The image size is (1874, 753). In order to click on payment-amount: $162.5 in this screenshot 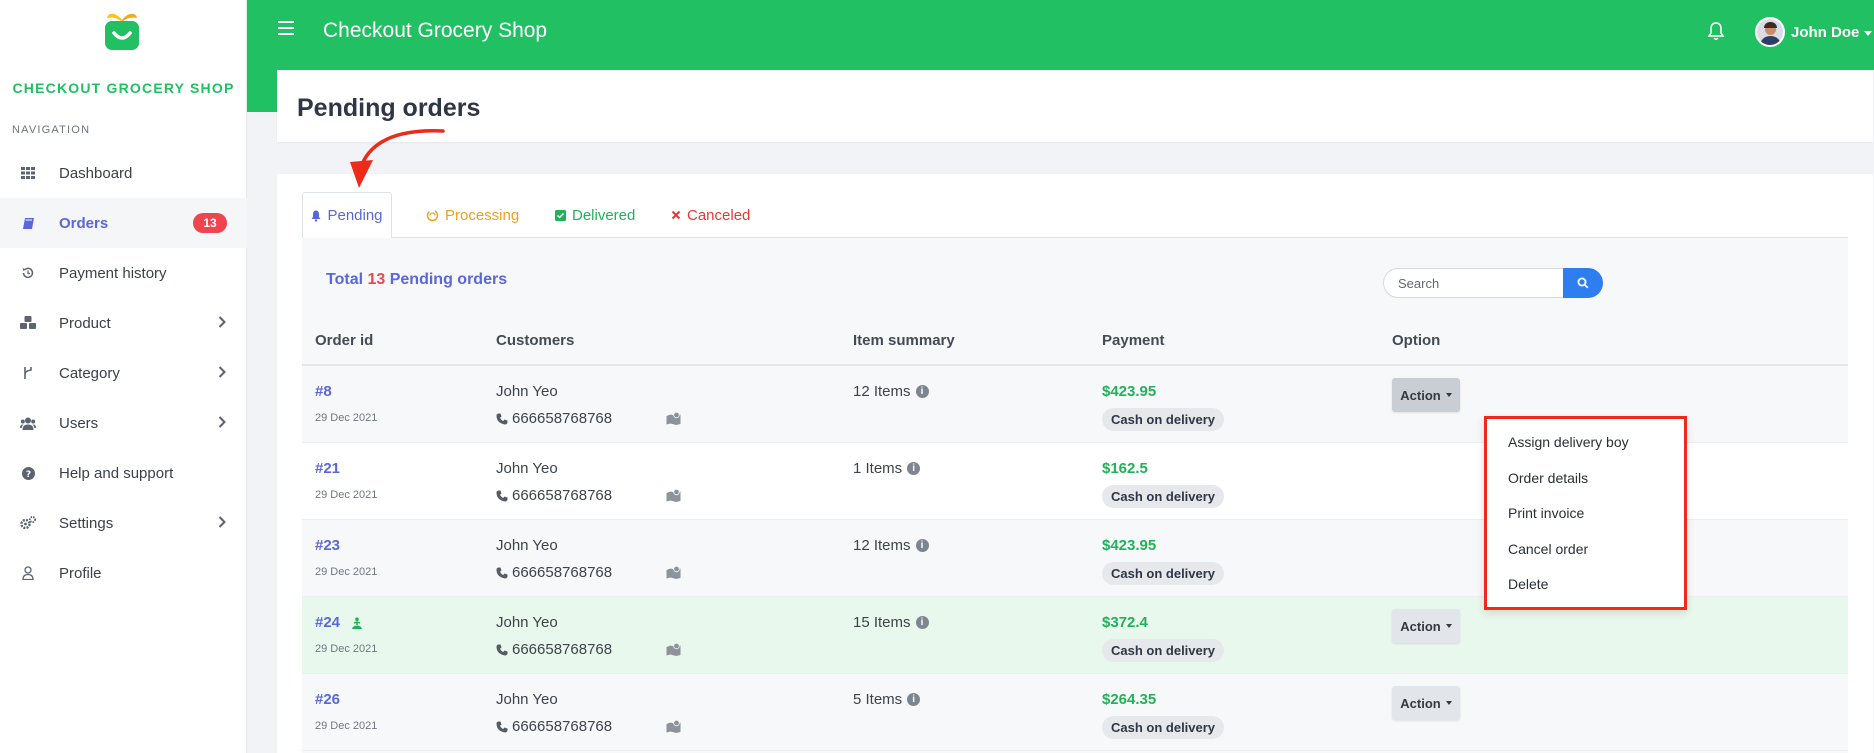, I will do `click(1125, 468)`.